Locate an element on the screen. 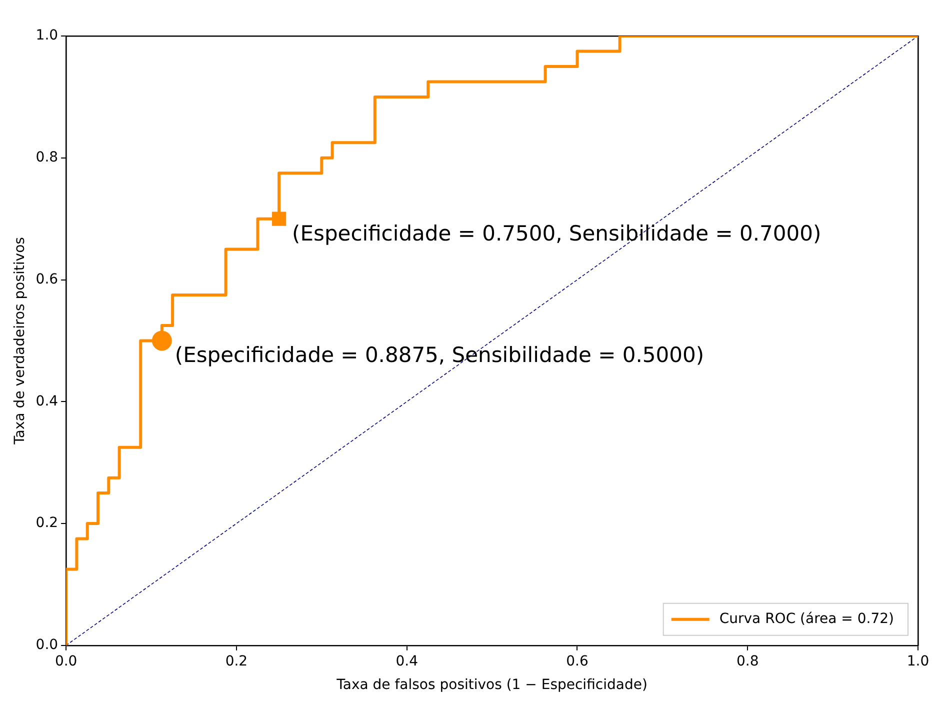 The height and width of the screenshot is (708, 947). y-tick-label: 0.6 is located at coordinates (47, 279).